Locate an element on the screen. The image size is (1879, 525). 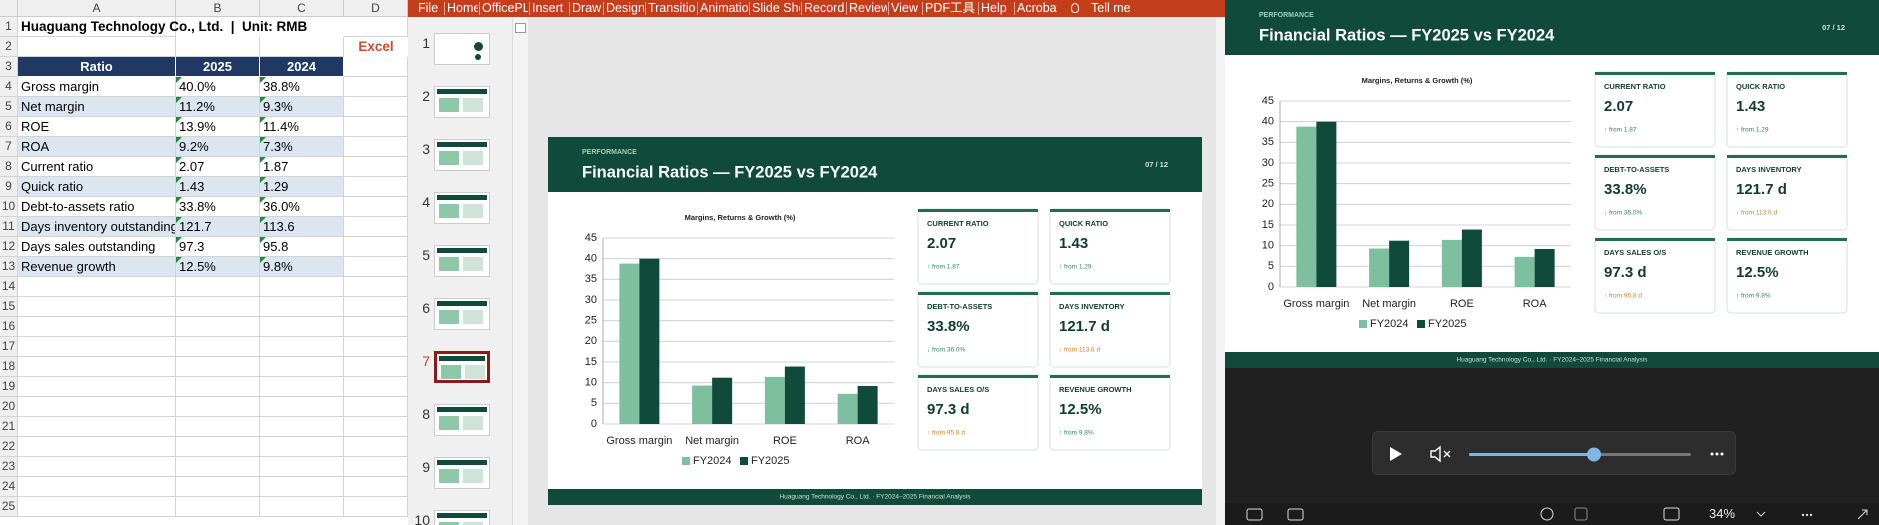
zoom-dropdown is located at coordinates (1761, 514).